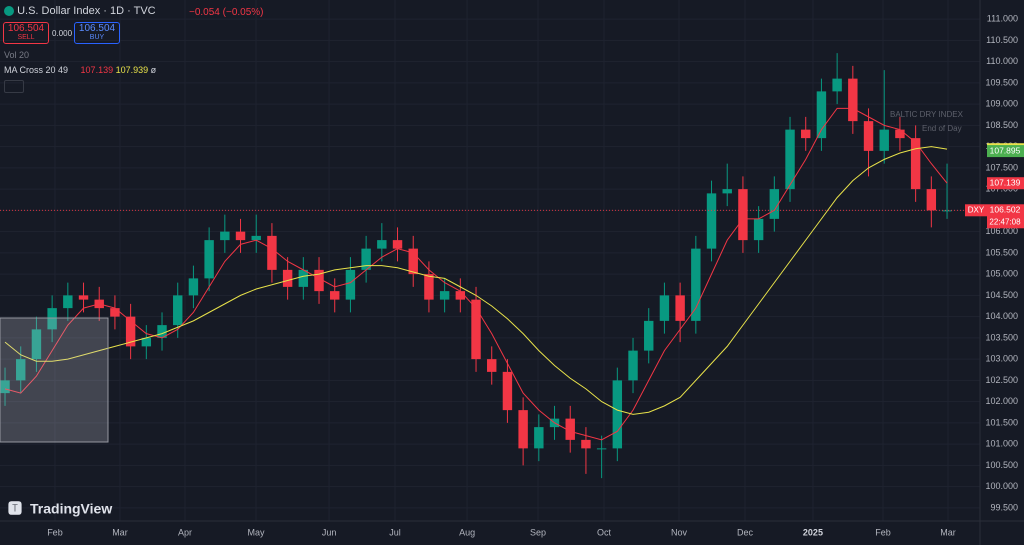 The height and width of the screenshot is (545, 1024). I want to click on logo: TradingView, so click(71, 509).